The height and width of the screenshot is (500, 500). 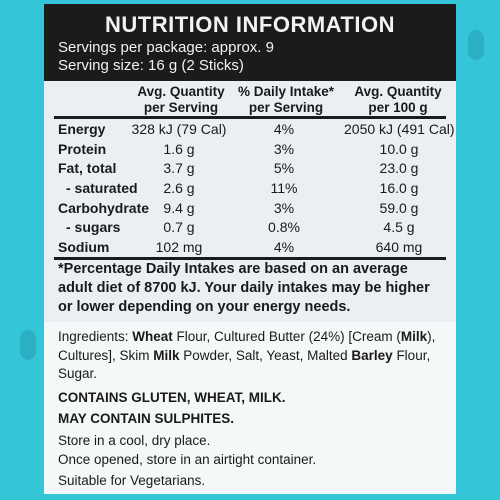 I want to click on table-row: - sugars 0.7 g 0.8% 4.5 g, so click(x=250, y=228).